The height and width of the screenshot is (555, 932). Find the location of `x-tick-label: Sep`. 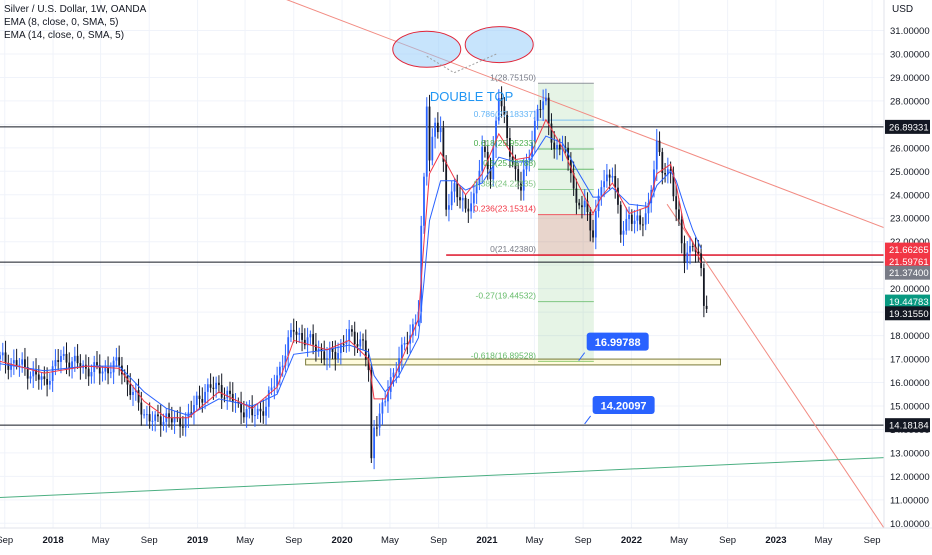

x-tick-label: Sep is located at coordinates (6, 540).